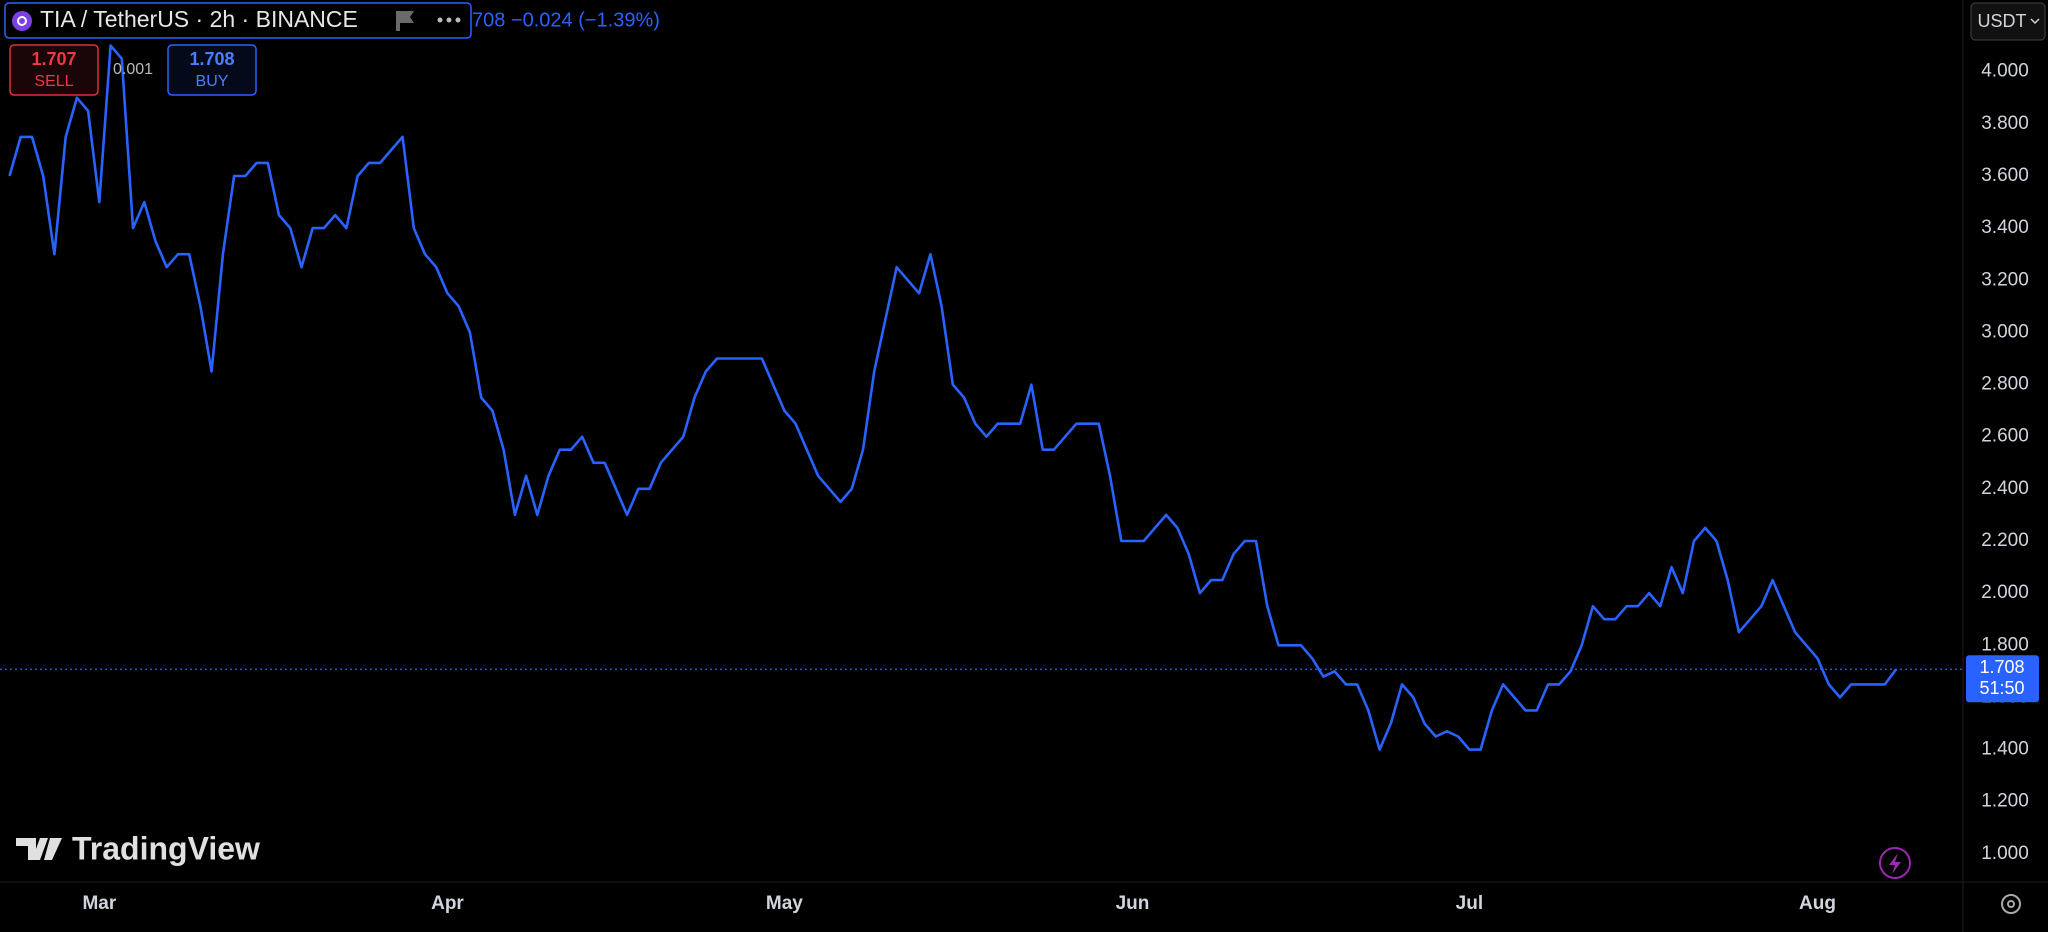 Image resolution: width=2048 pixels, height=932 pixels. I want to click on x-tick-label: Apr, so click(447, 903).